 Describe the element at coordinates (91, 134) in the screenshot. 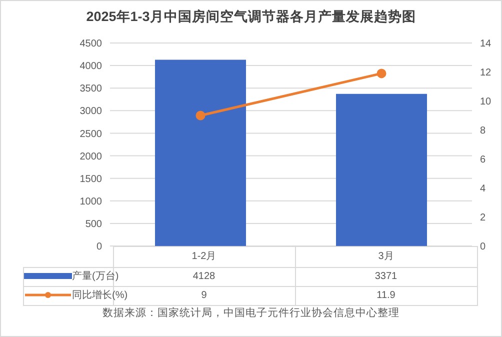

I see `y-tick-label: 2500` at that location.